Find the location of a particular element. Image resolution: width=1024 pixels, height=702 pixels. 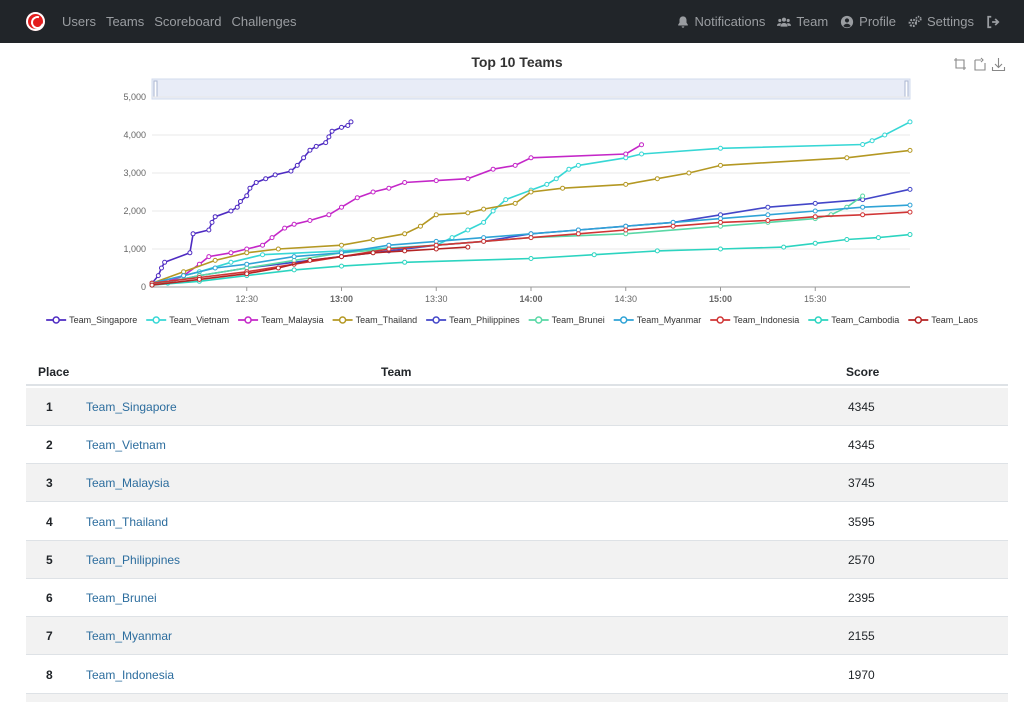

legend-item: Team_Singapore is located at coordinates (103, 320).